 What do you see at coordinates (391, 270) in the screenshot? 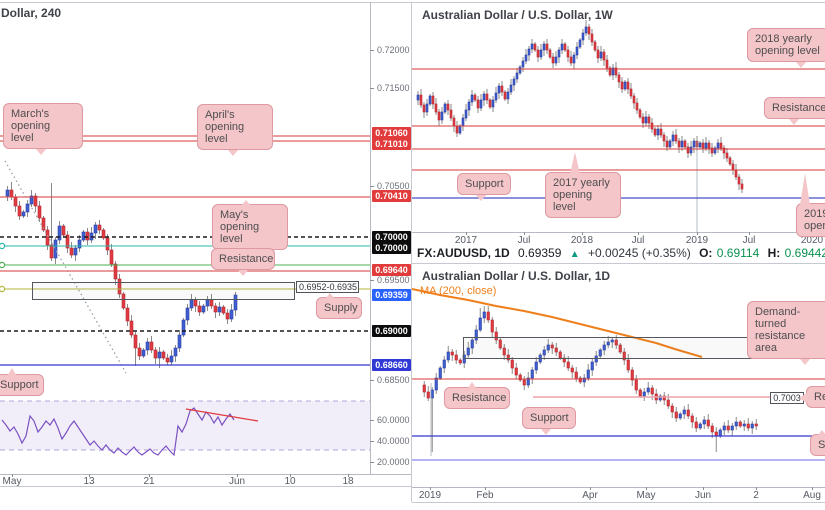
I see `price-level-badge: 0.69640` at bounding box center [391, 270].